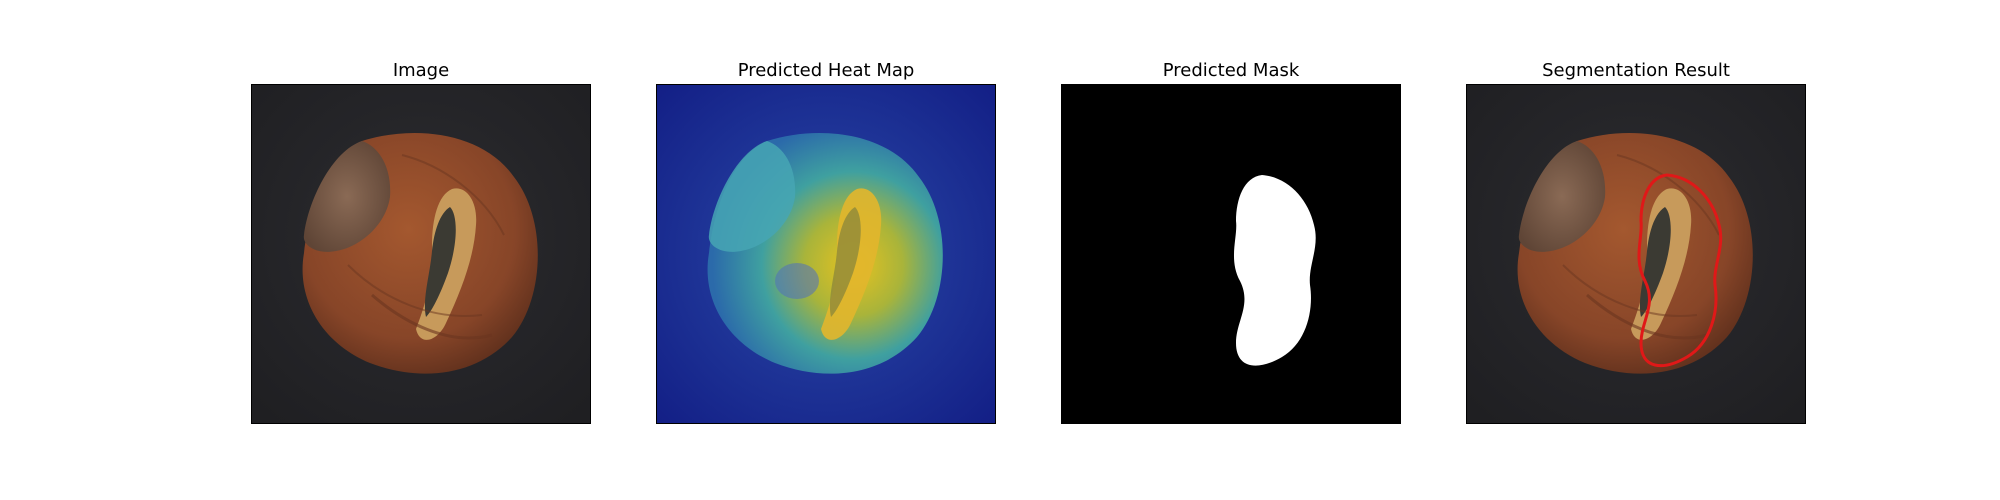  I want to click on segmentation-panel-title: Segmentation Result, so click(1636, 70).